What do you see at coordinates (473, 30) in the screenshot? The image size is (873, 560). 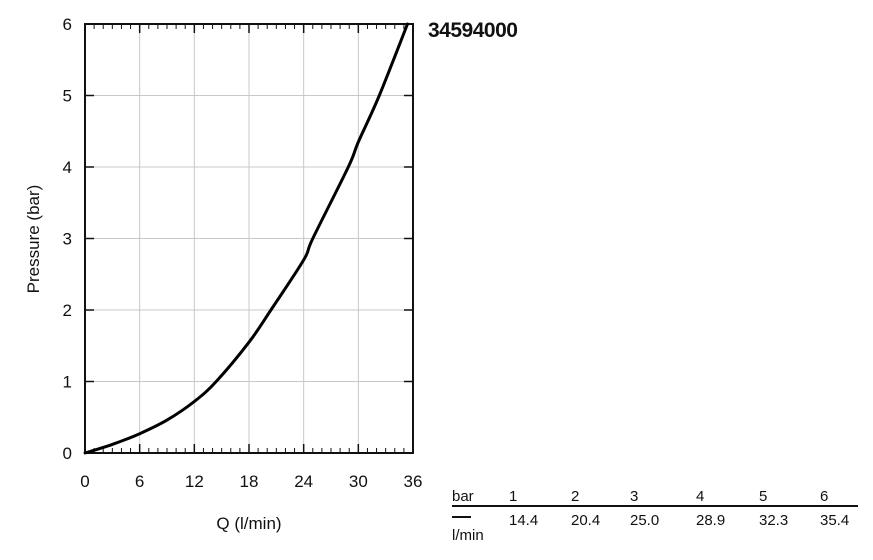 I see `product-code: 34594000` at bounding box center [473, 30].